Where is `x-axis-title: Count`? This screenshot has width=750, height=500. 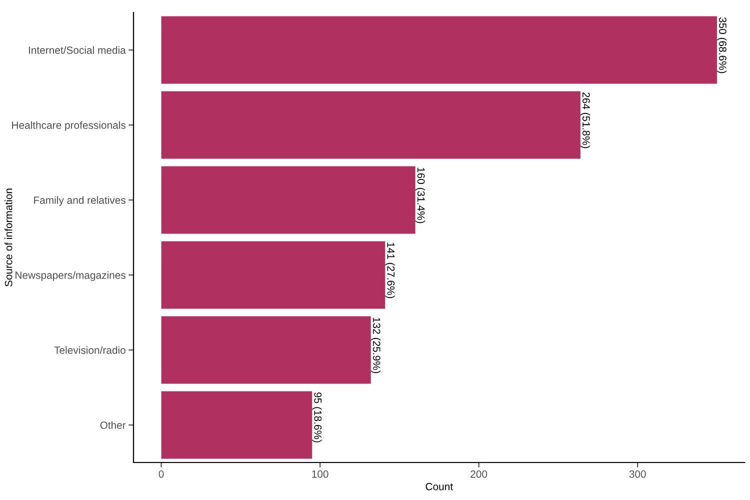
x-axis-title: Count is located at coordinates (439, 486).